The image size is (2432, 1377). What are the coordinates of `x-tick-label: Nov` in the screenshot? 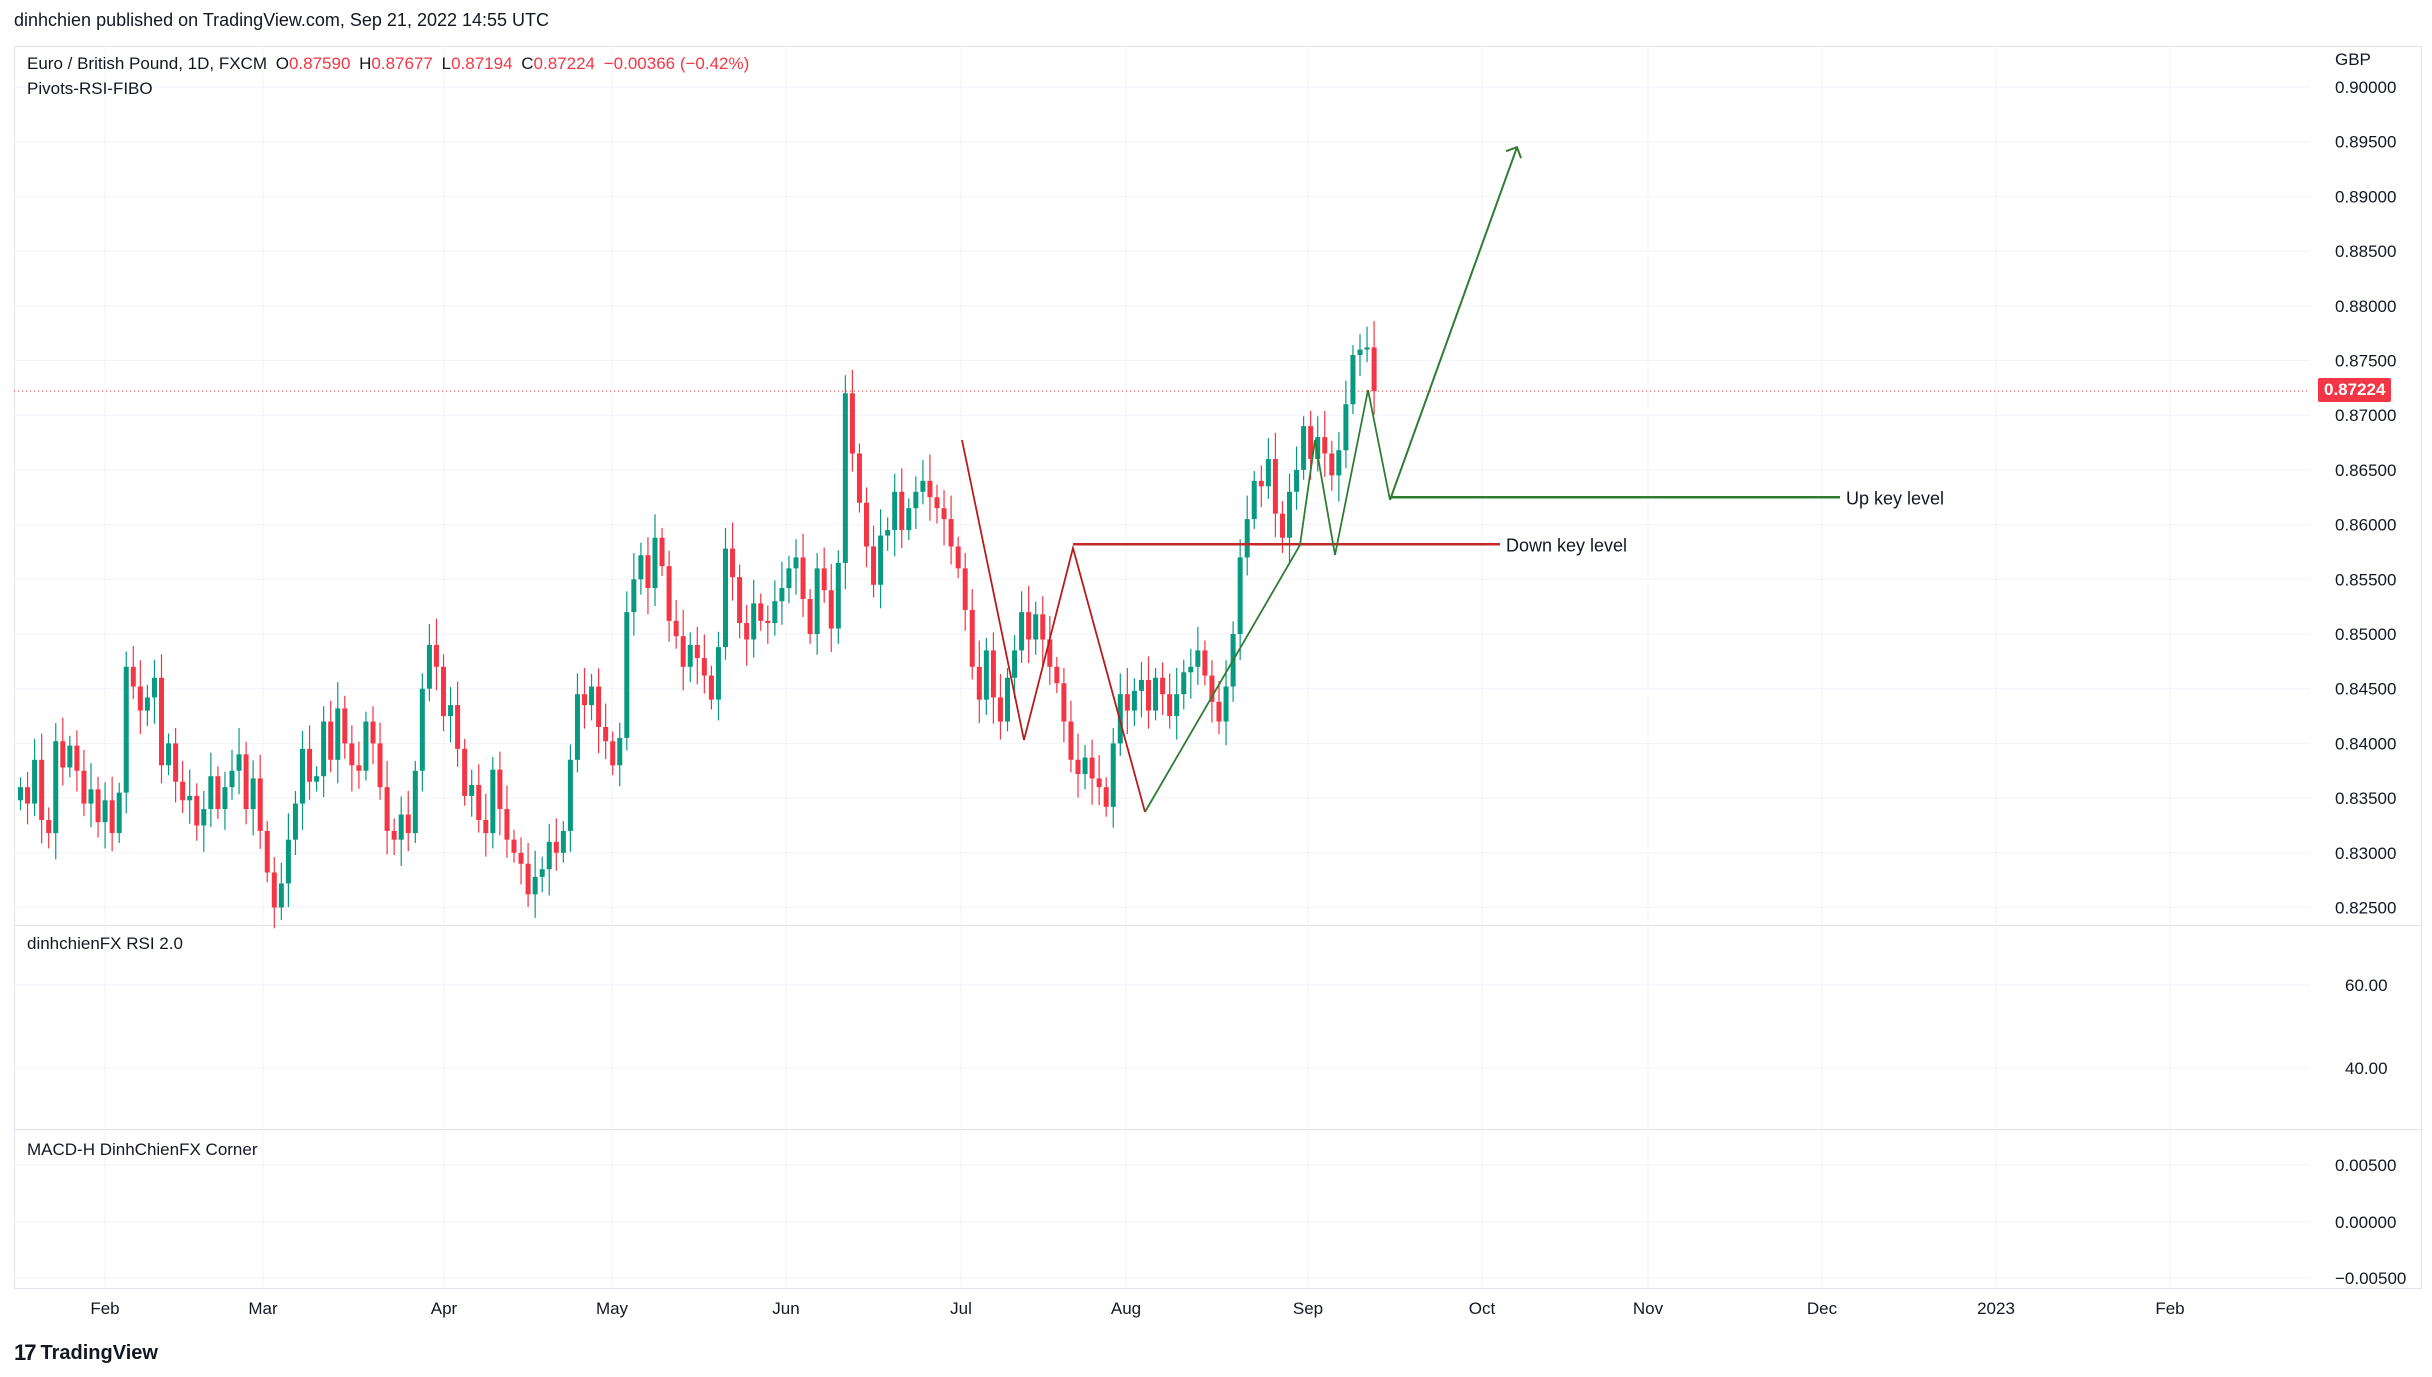 It's located at (1648, 1308).